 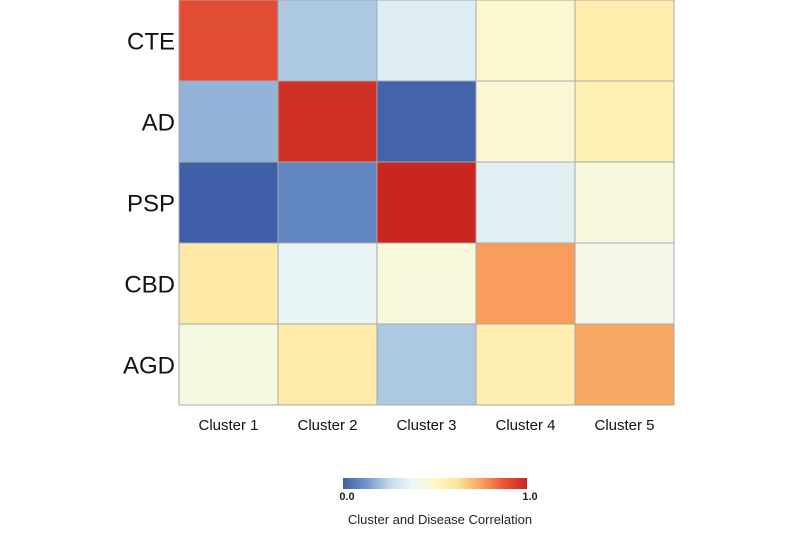 I want to click on colorbar-min-label: 0.0, so click(x=346, y=497).